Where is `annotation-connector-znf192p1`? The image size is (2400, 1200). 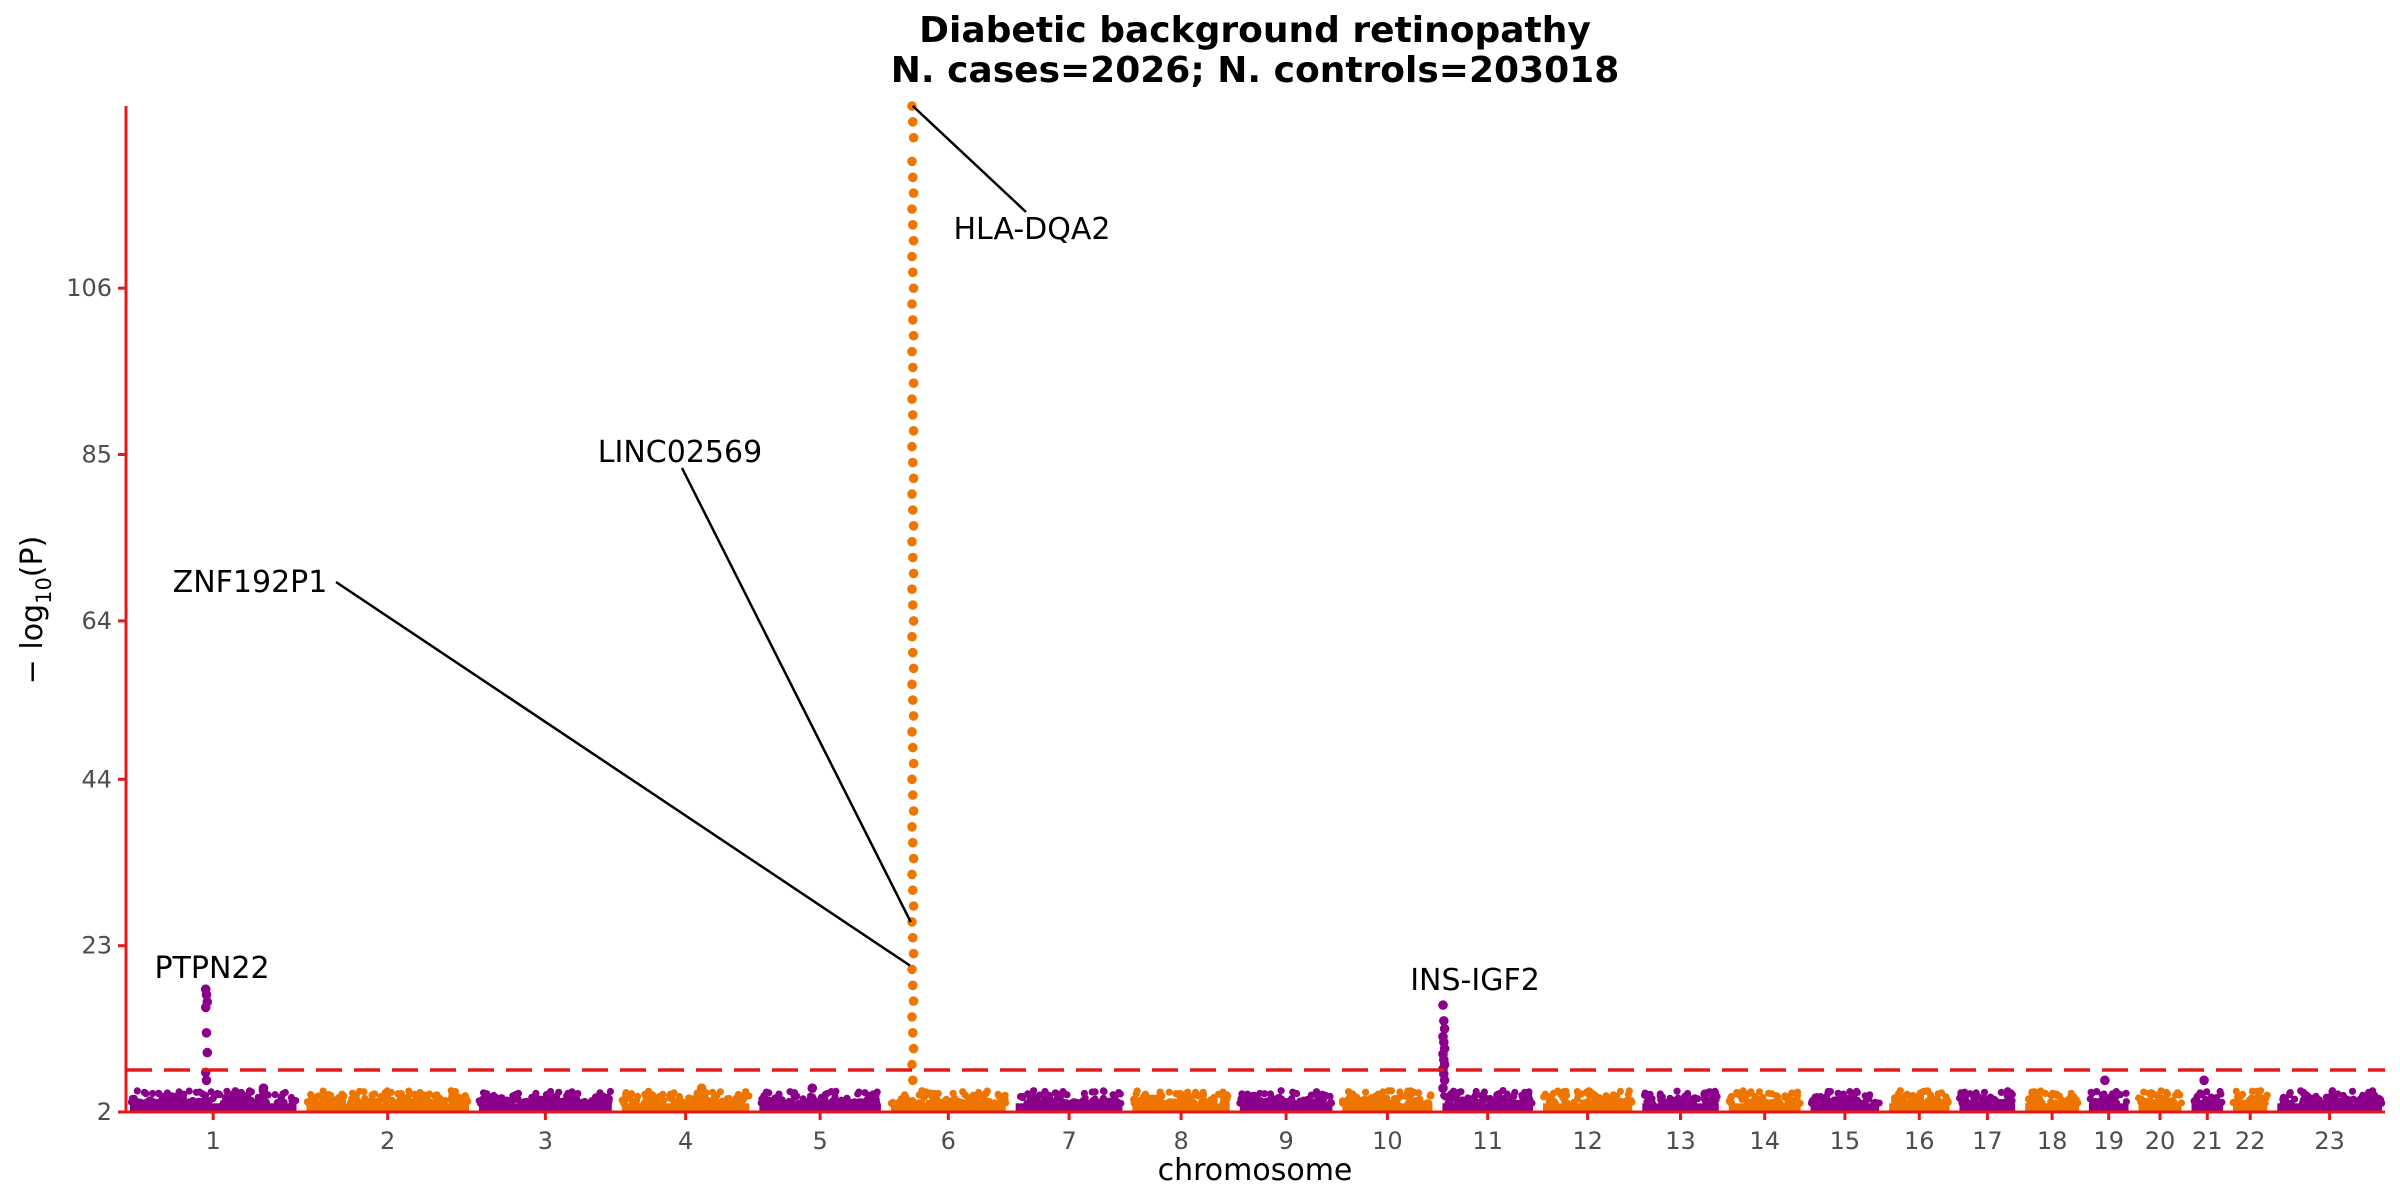 annotation-connector-znf192p1 is located at coordinates (623, 773).